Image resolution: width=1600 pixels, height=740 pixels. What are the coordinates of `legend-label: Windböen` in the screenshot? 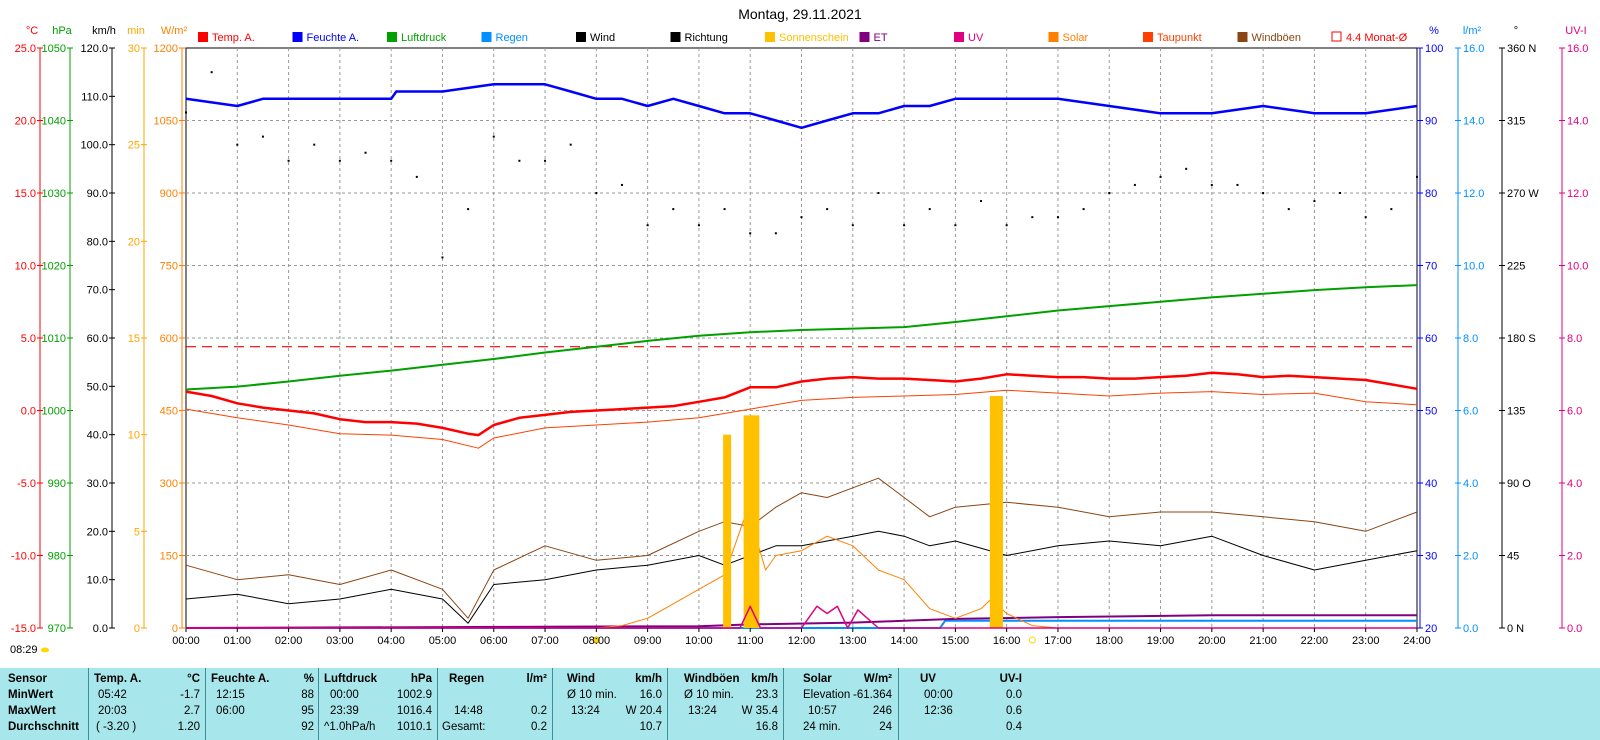 It's located at (1277, 38).